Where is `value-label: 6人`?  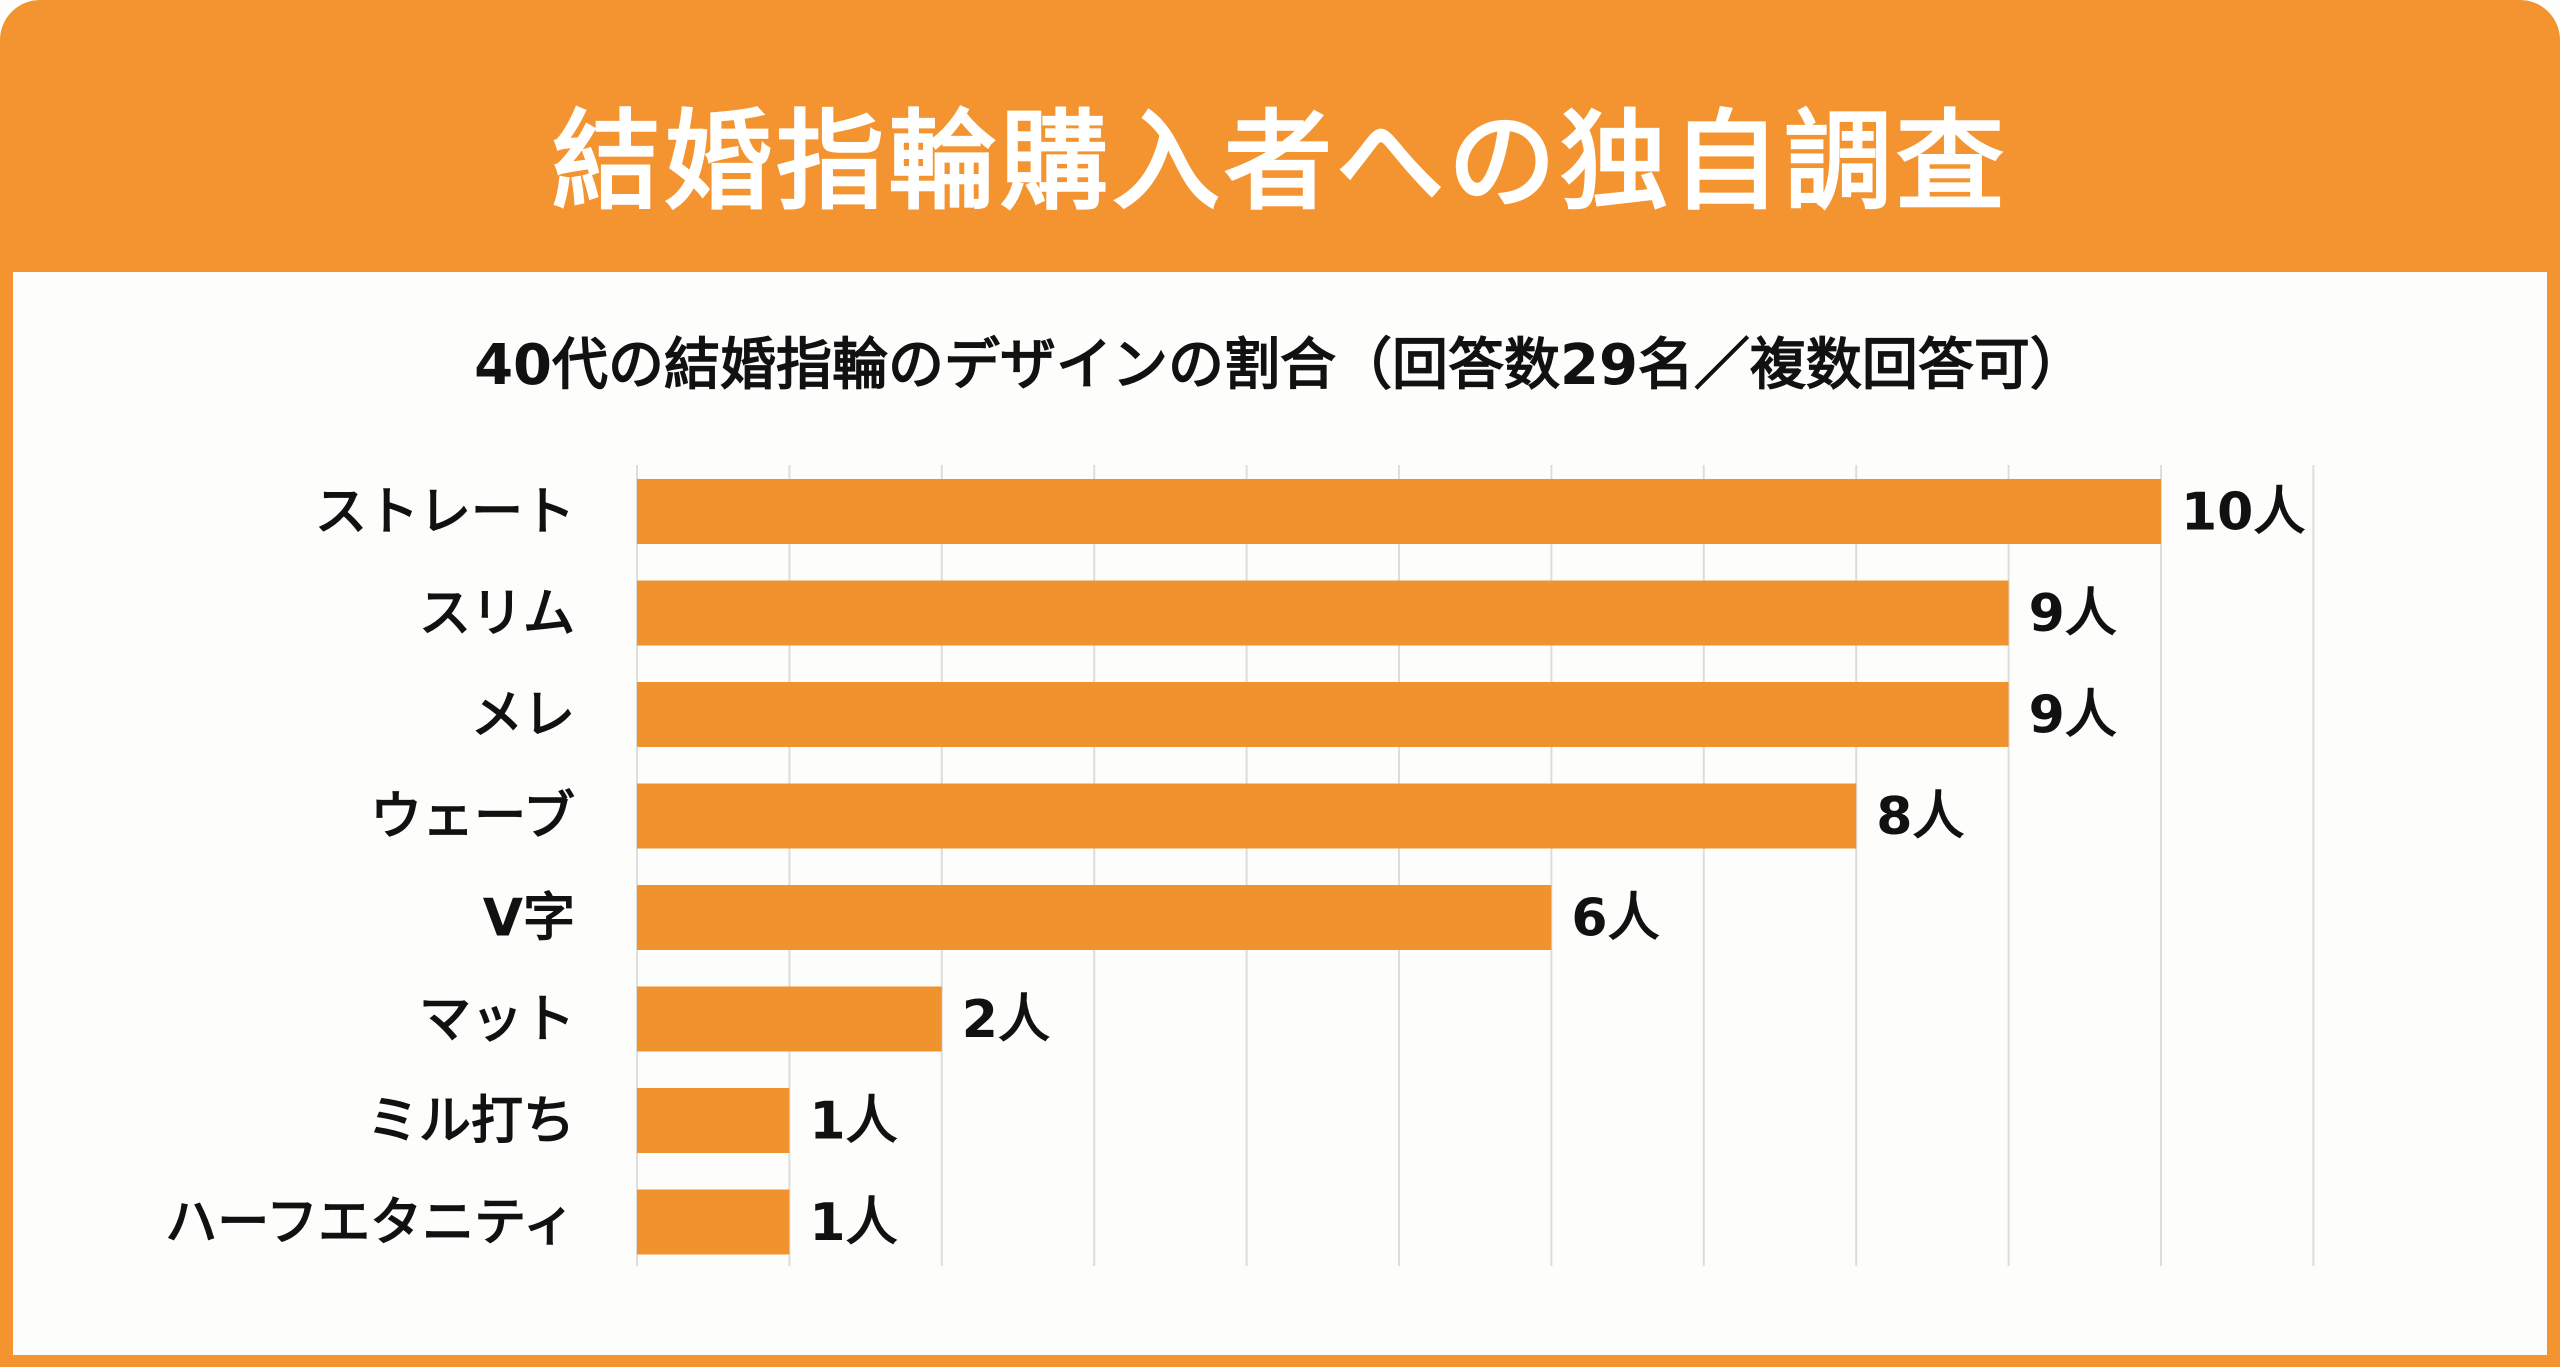
value-label: 6人 is located at coordinates (1615, 919).